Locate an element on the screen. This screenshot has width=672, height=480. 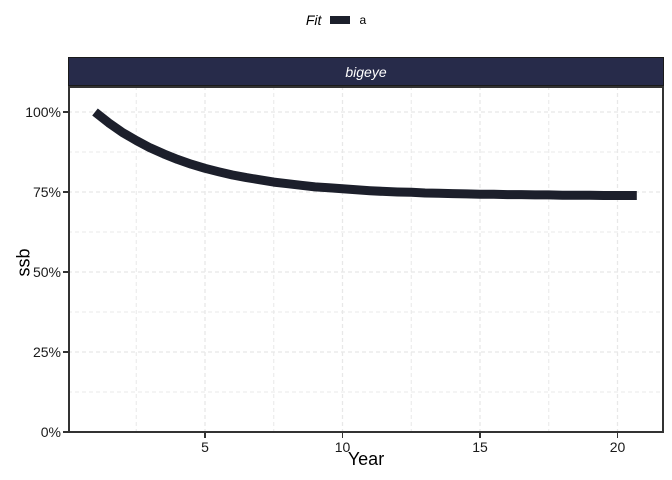
y-tick-label: 100% is located at coordinates (43, 112).